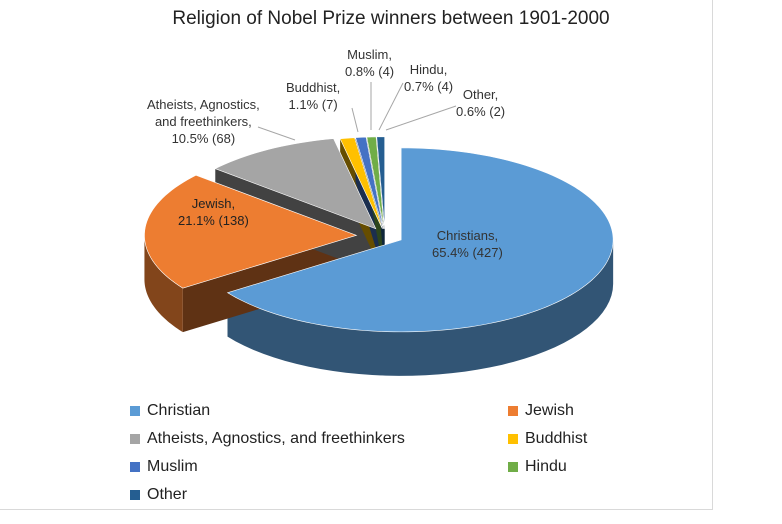  What do you see at coordinates (481, 103) in the screenshot?
I see `data-label-other: Other, 0.6% (2)` at bounding box center [481, 103].